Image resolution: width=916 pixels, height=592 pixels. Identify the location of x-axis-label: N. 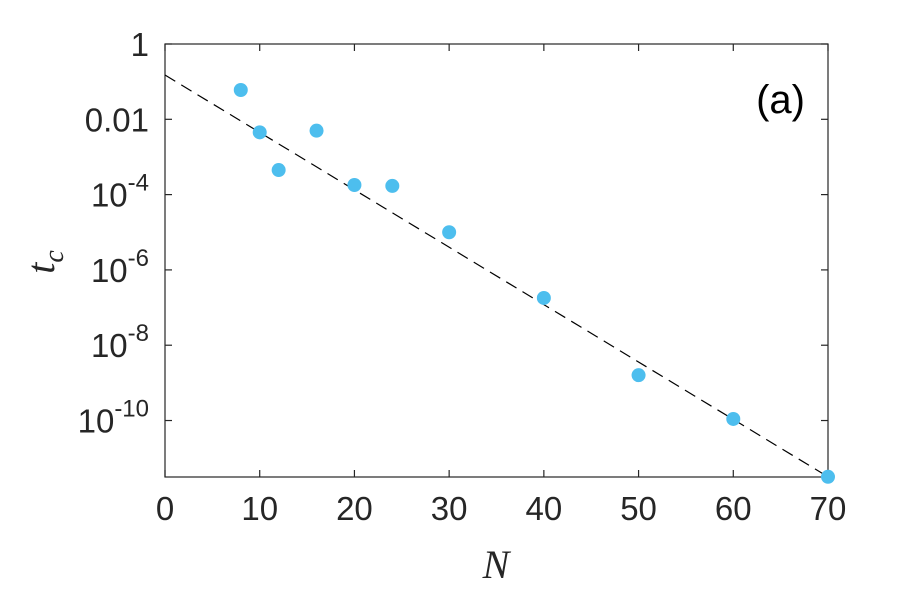
(497, 564).